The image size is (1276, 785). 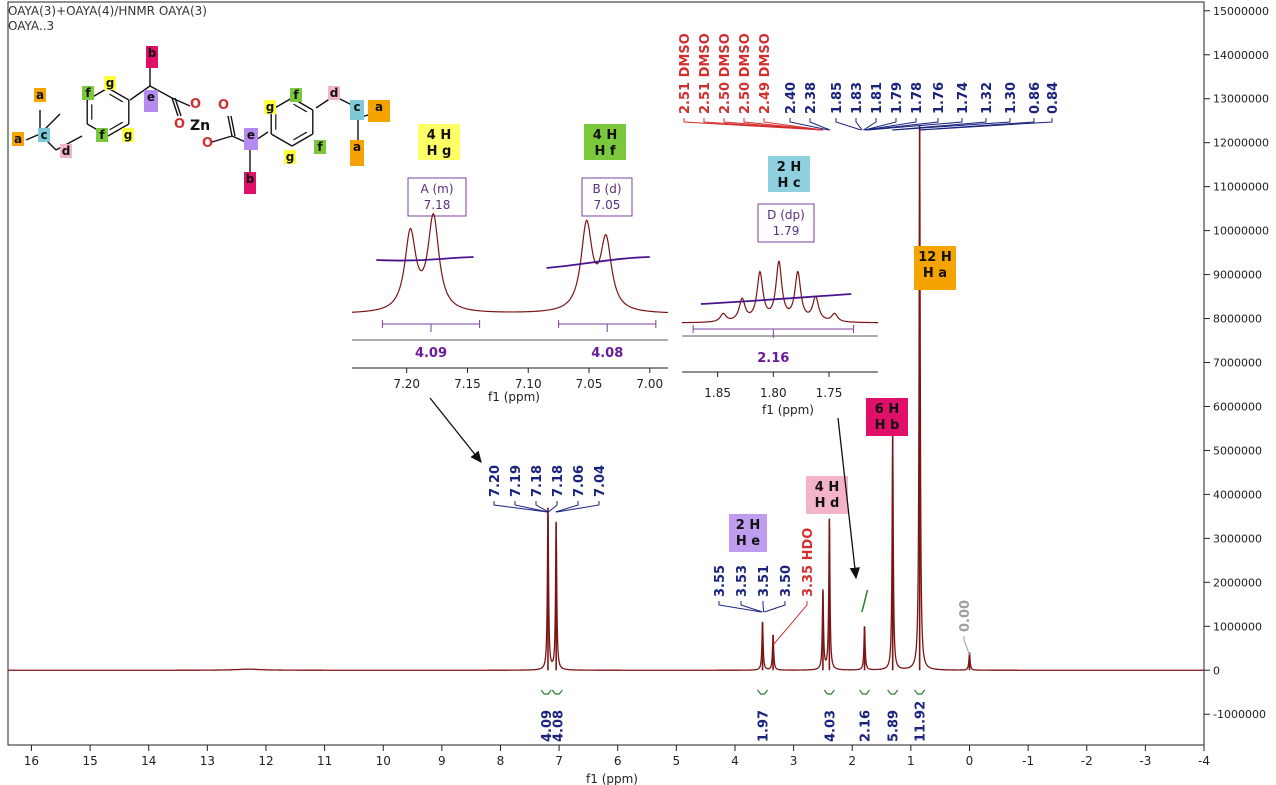 I want to click on inset-left-tick-label: 7.05, so click(x=589, y=384).